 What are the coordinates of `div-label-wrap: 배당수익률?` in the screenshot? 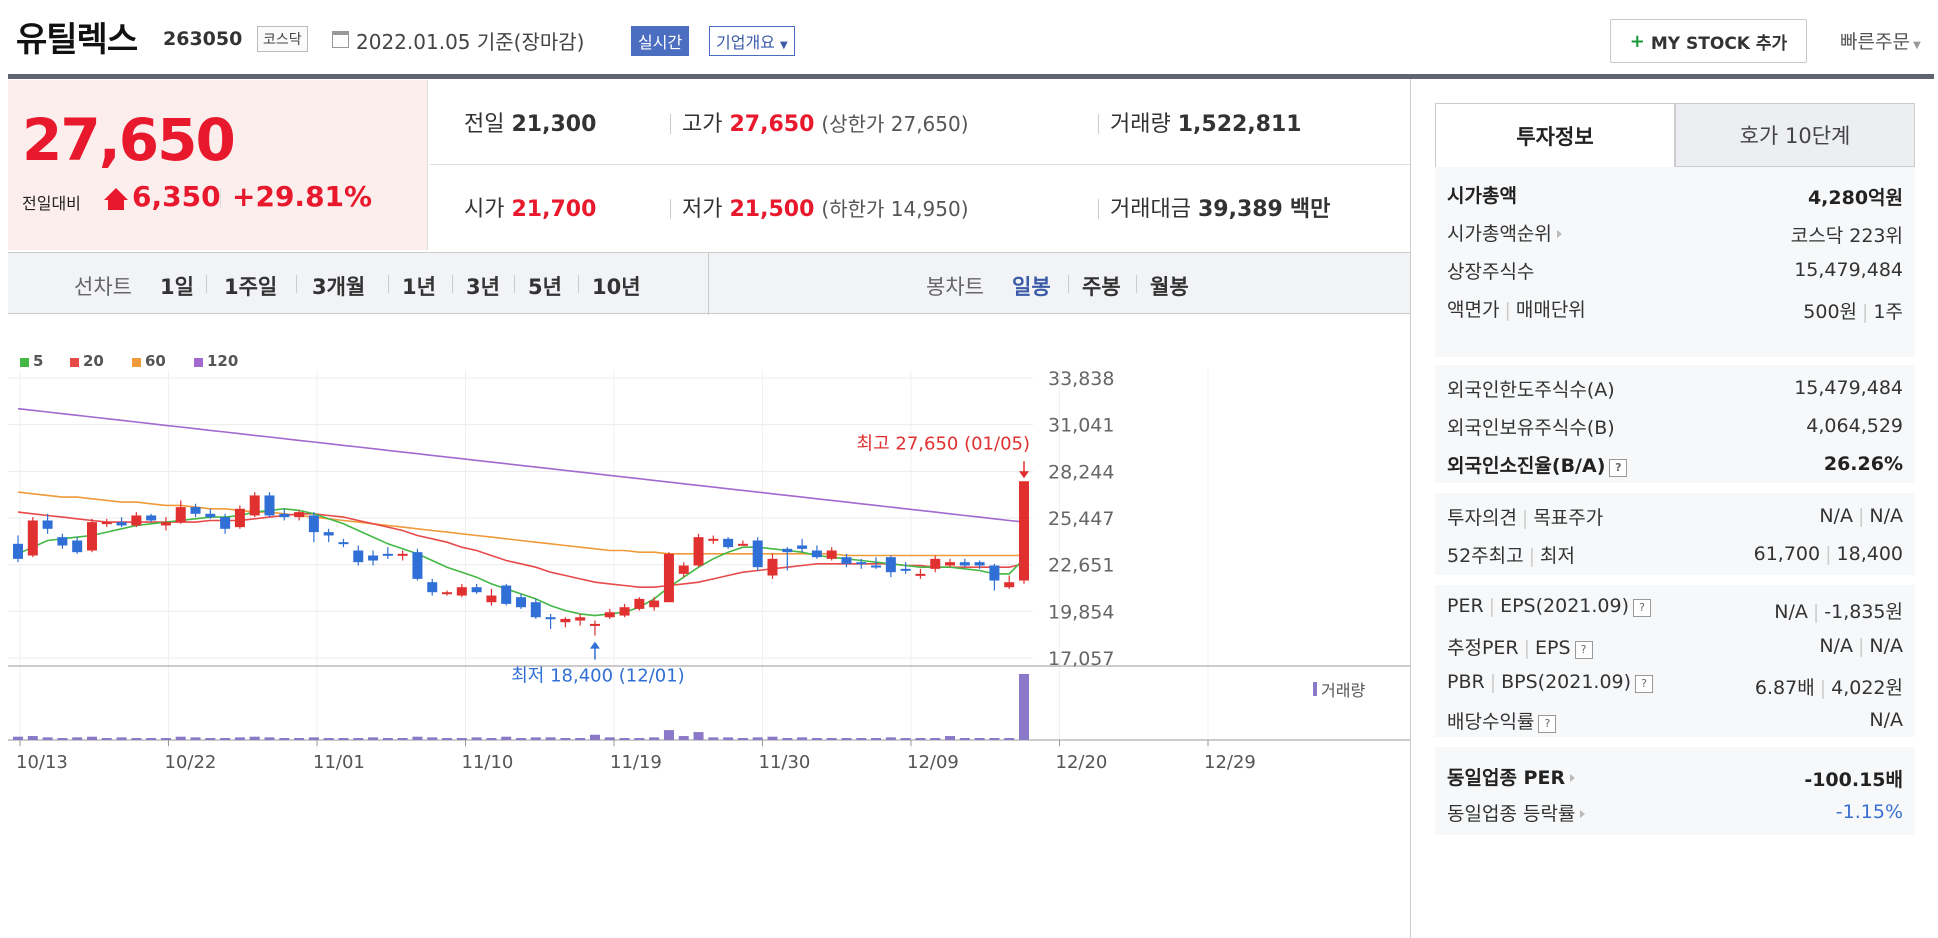 It's located at (1502, 720).